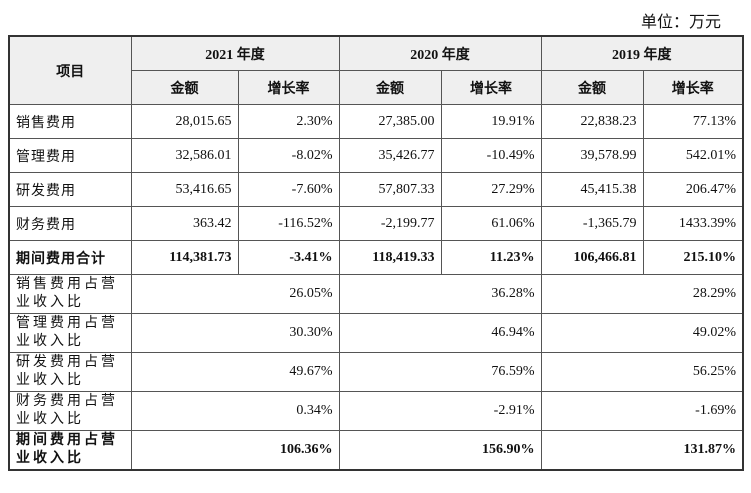 The image size is (751, 493). What do you see at coordinates (592, 257) in the screenshot?
I see `cell: 106,466.81` at bounding box center [592, 257].